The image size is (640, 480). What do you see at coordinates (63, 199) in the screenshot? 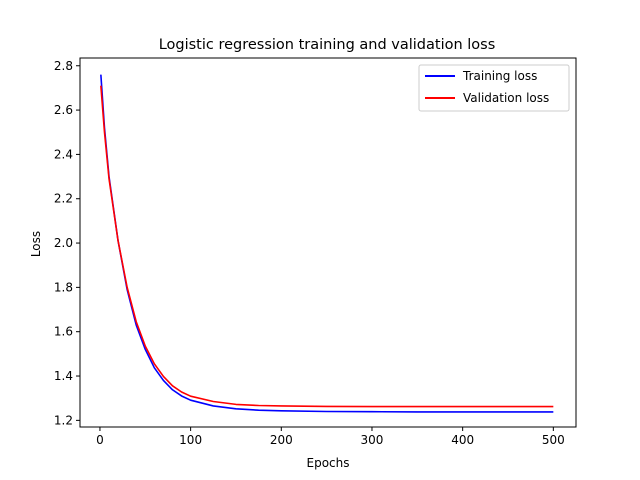
I see `y-tick-label: 2.2` at bounding box center [63, 199].